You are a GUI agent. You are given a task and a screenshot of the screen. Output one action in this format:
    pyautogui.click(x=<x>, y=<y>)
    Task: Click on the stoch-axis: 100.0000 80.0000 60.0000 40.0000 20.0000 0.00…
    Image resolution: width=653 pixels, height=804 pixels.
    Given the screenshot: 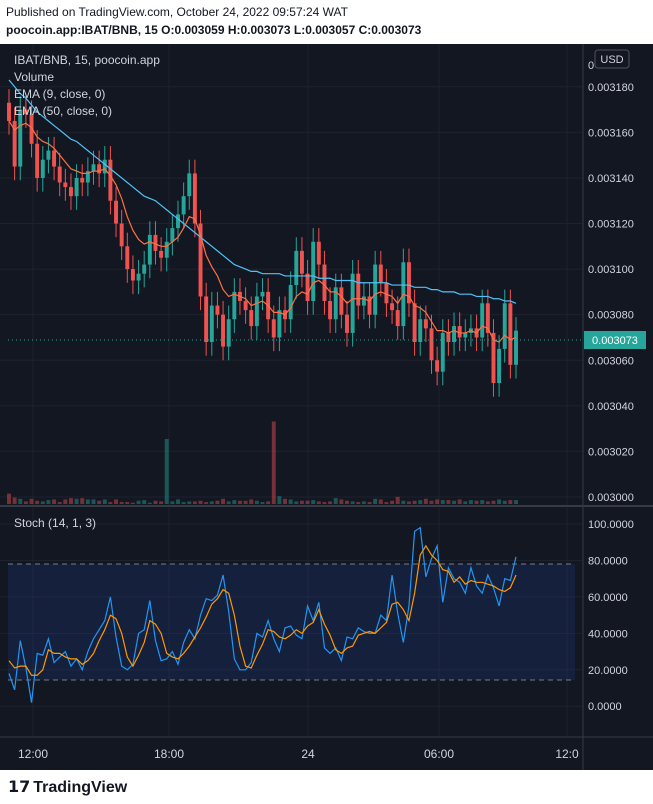 What is the action you would take?
    pyautogui.click(x=611, y=616)
    